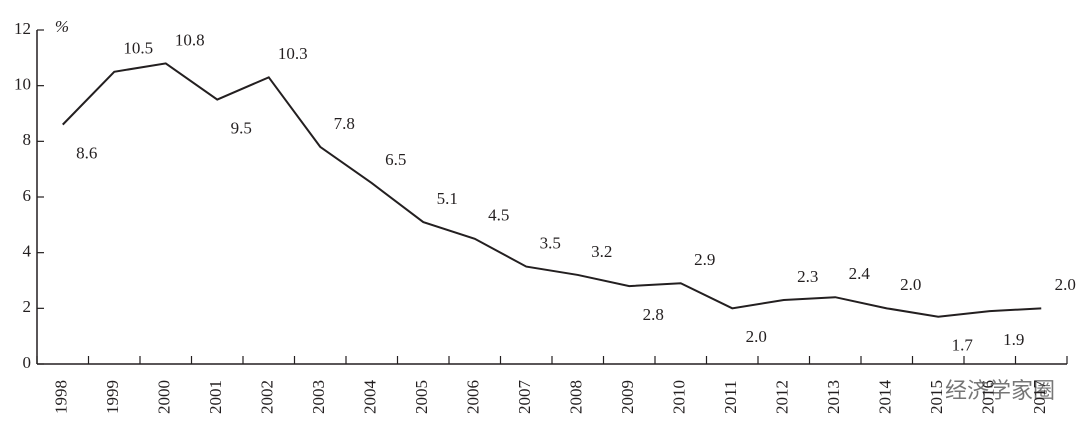 The width and height of the screenshot is (1080, 442). What do you see at coordinates (112, 397) in the screenshot?
I see `x-tick-label: 1999` at bounding box center [112, 397].